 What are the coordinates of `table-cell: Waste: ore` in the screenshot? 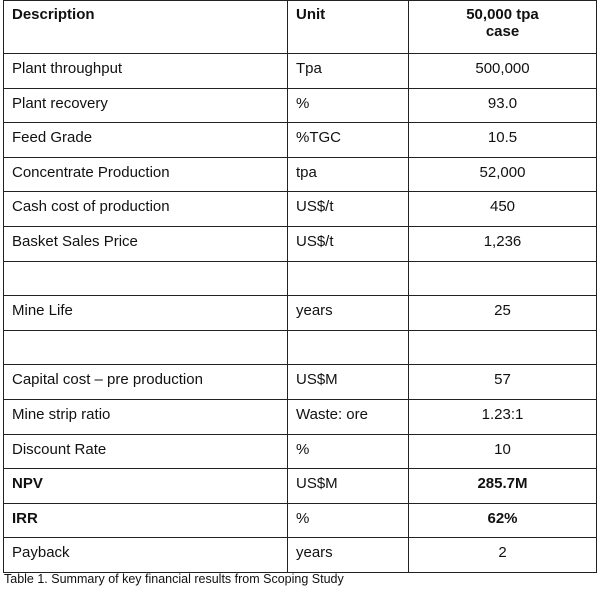 It's located at (348, 416).